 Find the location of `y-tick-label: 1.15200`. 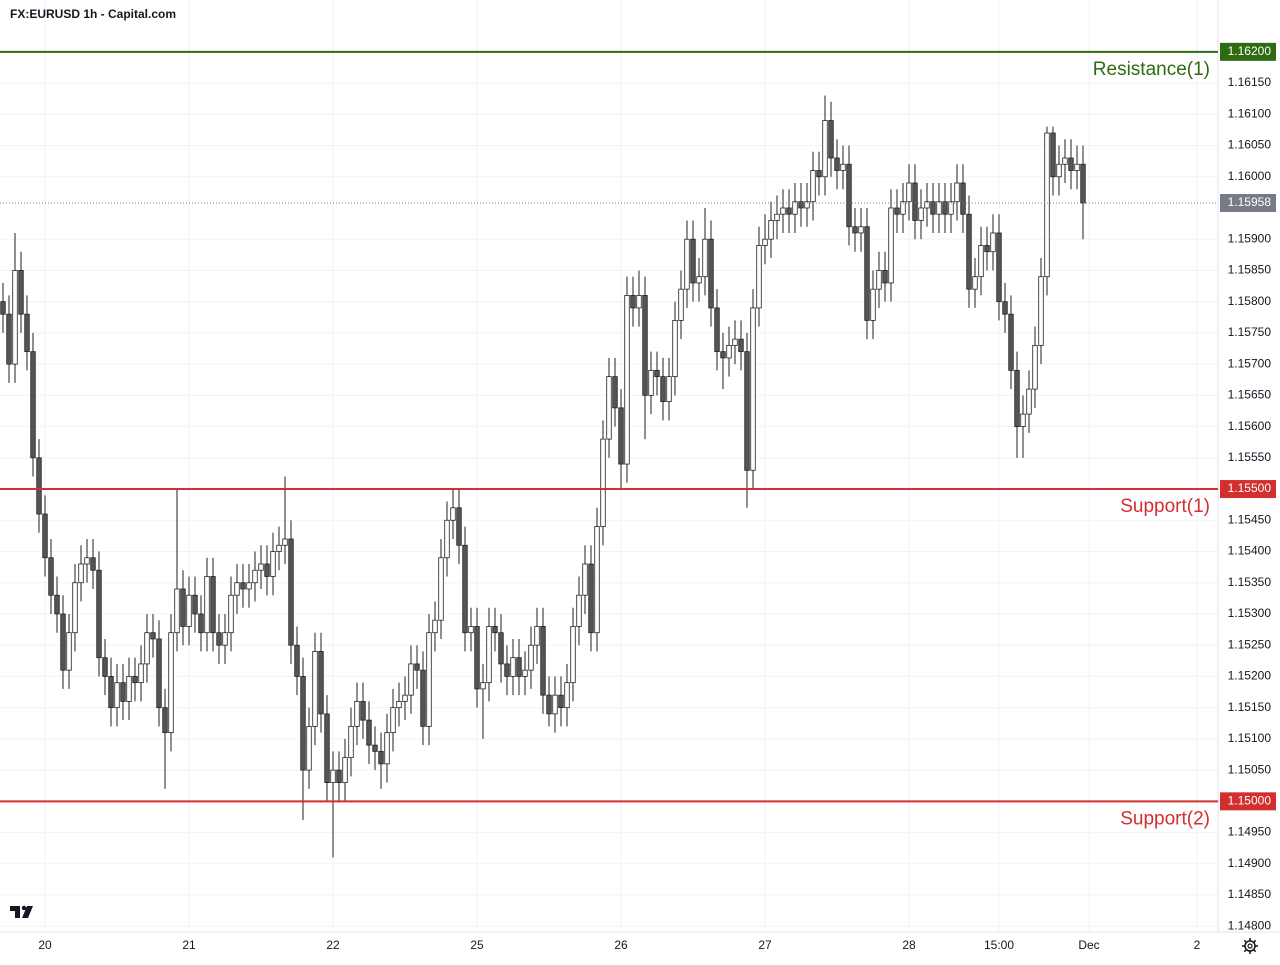

y-tick-label: 1.15200 is located at coordinates (1250, 676).